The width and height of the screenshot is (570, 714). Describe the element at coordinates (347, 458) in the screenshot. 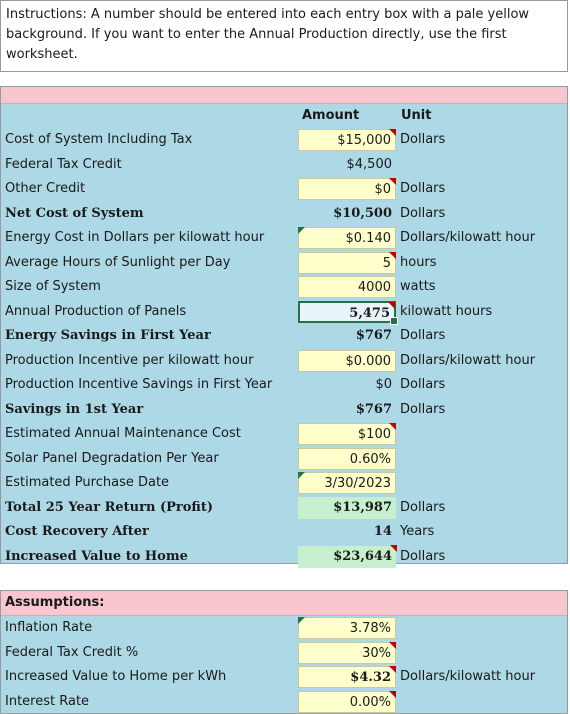

I see `degradation-input: 0.60%` at that location.